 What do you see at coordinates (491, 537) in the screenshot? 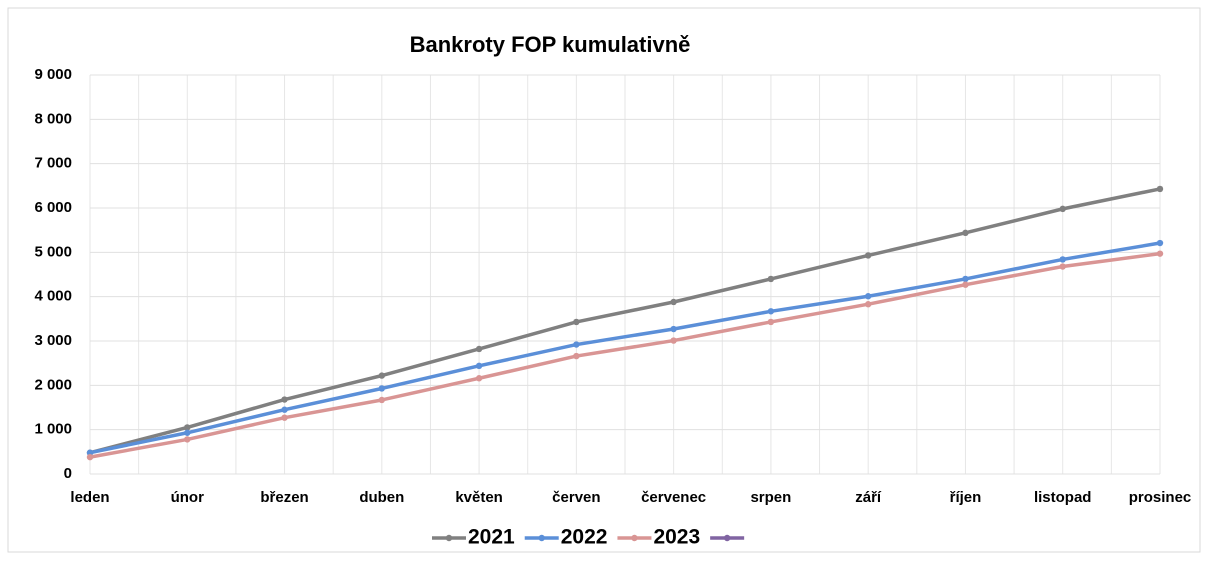
I see `legend-label: 2021` at bounding box center [491, 537].